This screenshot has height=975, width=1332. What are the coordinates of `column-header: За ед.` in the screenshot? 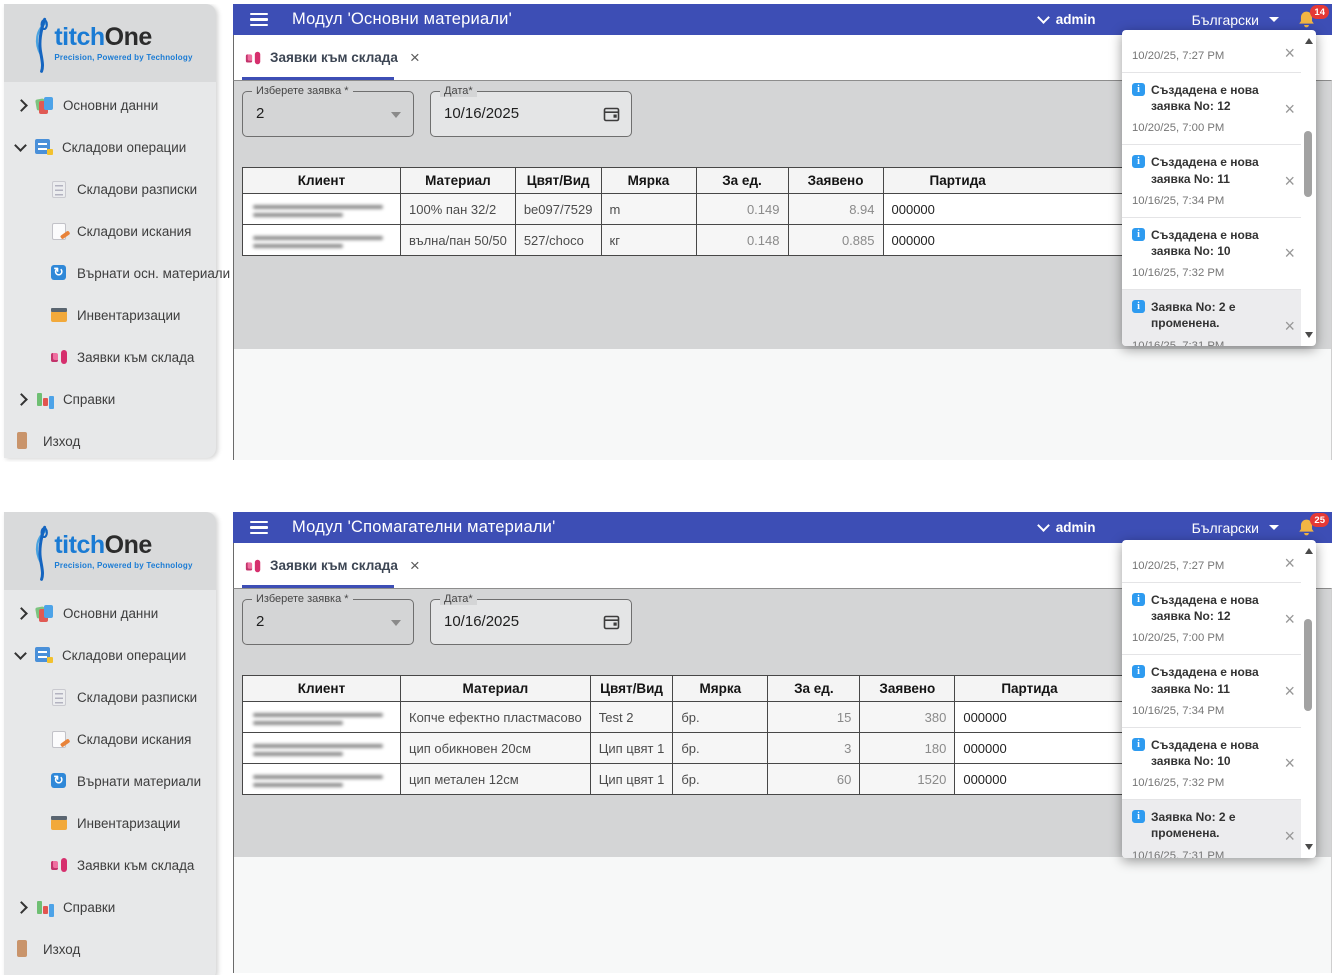 It's located at (742, 180).